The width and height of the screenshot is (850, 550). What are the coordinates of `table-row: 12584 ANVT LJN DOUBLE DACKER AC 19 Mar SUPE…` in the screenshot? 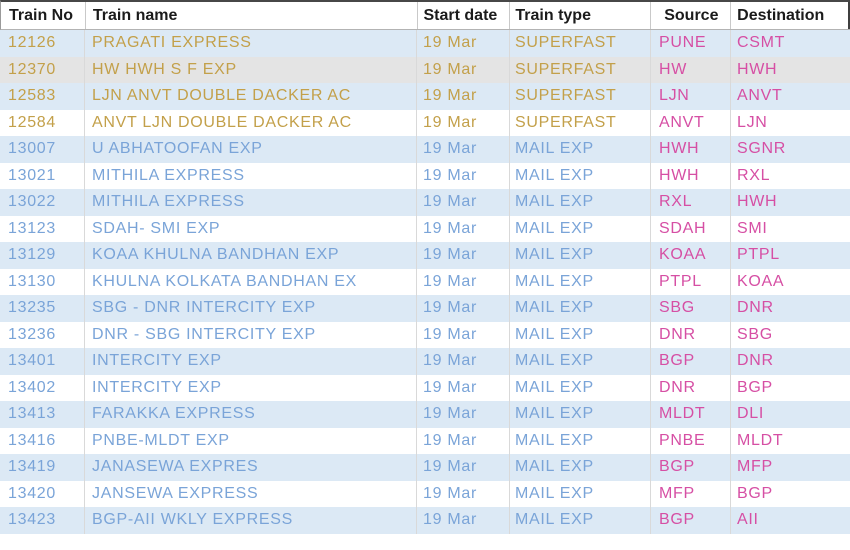 It's located at (425, 122).